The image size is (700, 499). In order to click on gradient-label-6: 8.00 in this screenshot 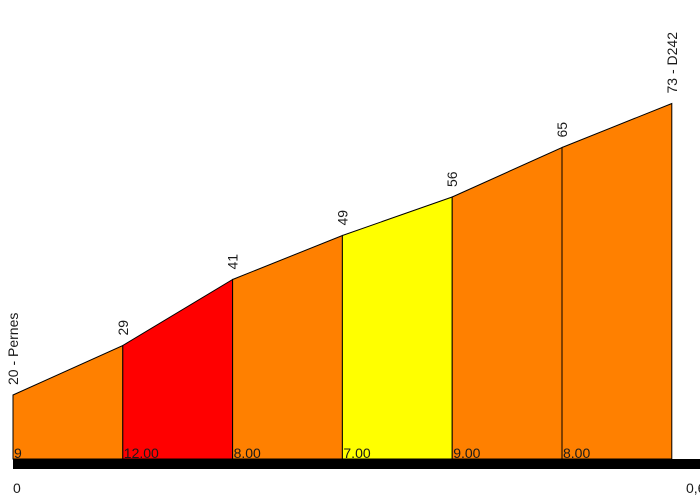, I will do `click(576, 453)`.